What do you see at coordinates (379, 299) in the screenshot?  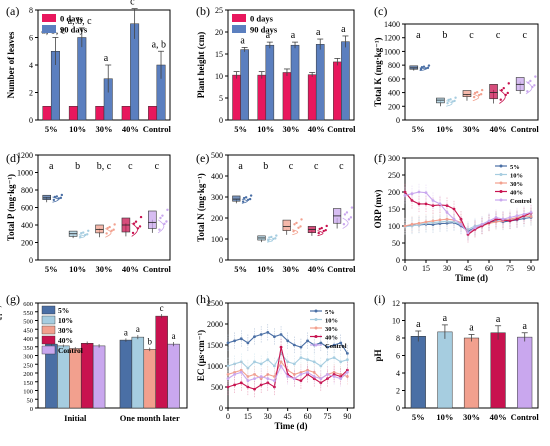 I see `panel-label: (i)` at bounding box center [379, 299].